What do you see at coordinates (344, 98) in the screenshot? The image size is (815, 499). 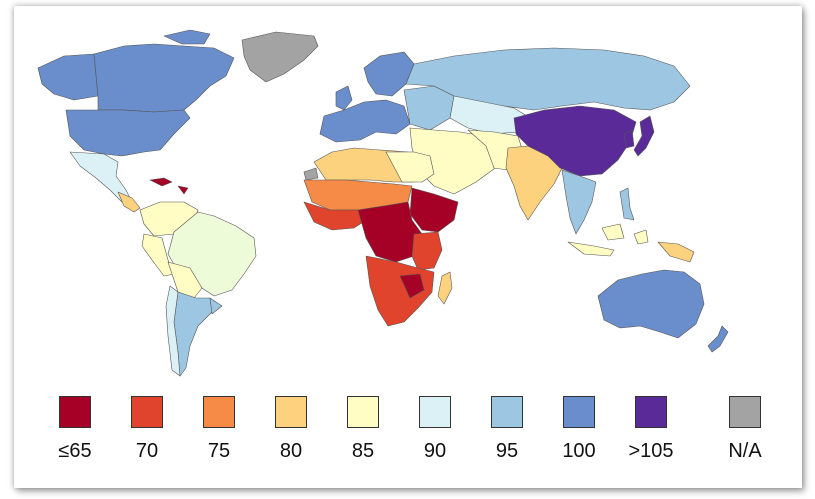 I see `region-uk` at bounding box center [344, 98].